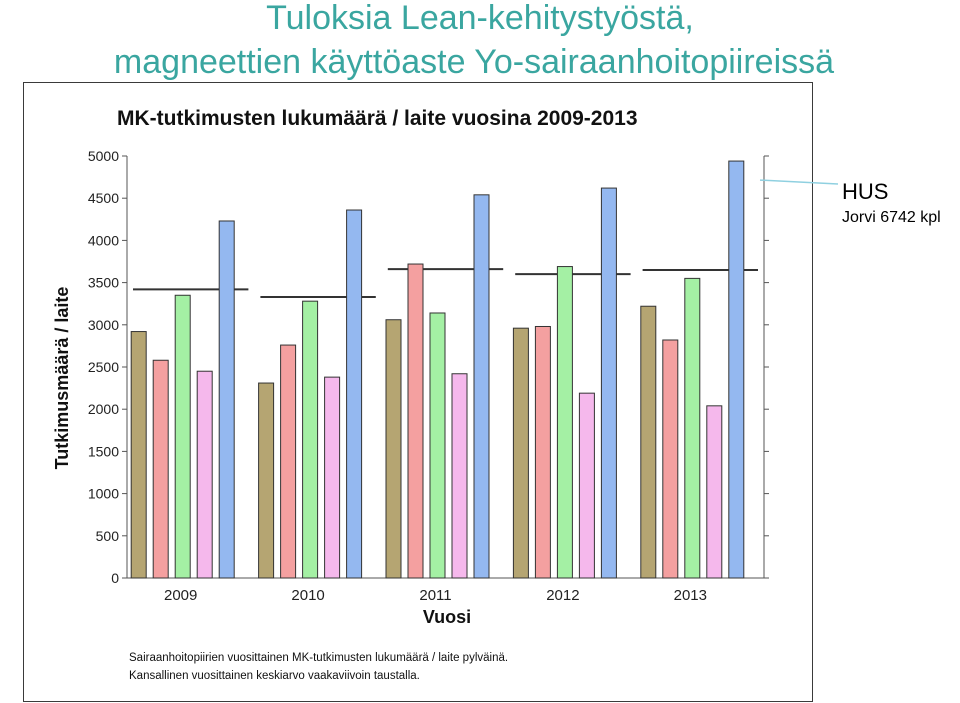  What do you see at coordinates (103, 325) in the screenshot?
I see `y-tick-label: 3000` at bounding box center [103, 325].